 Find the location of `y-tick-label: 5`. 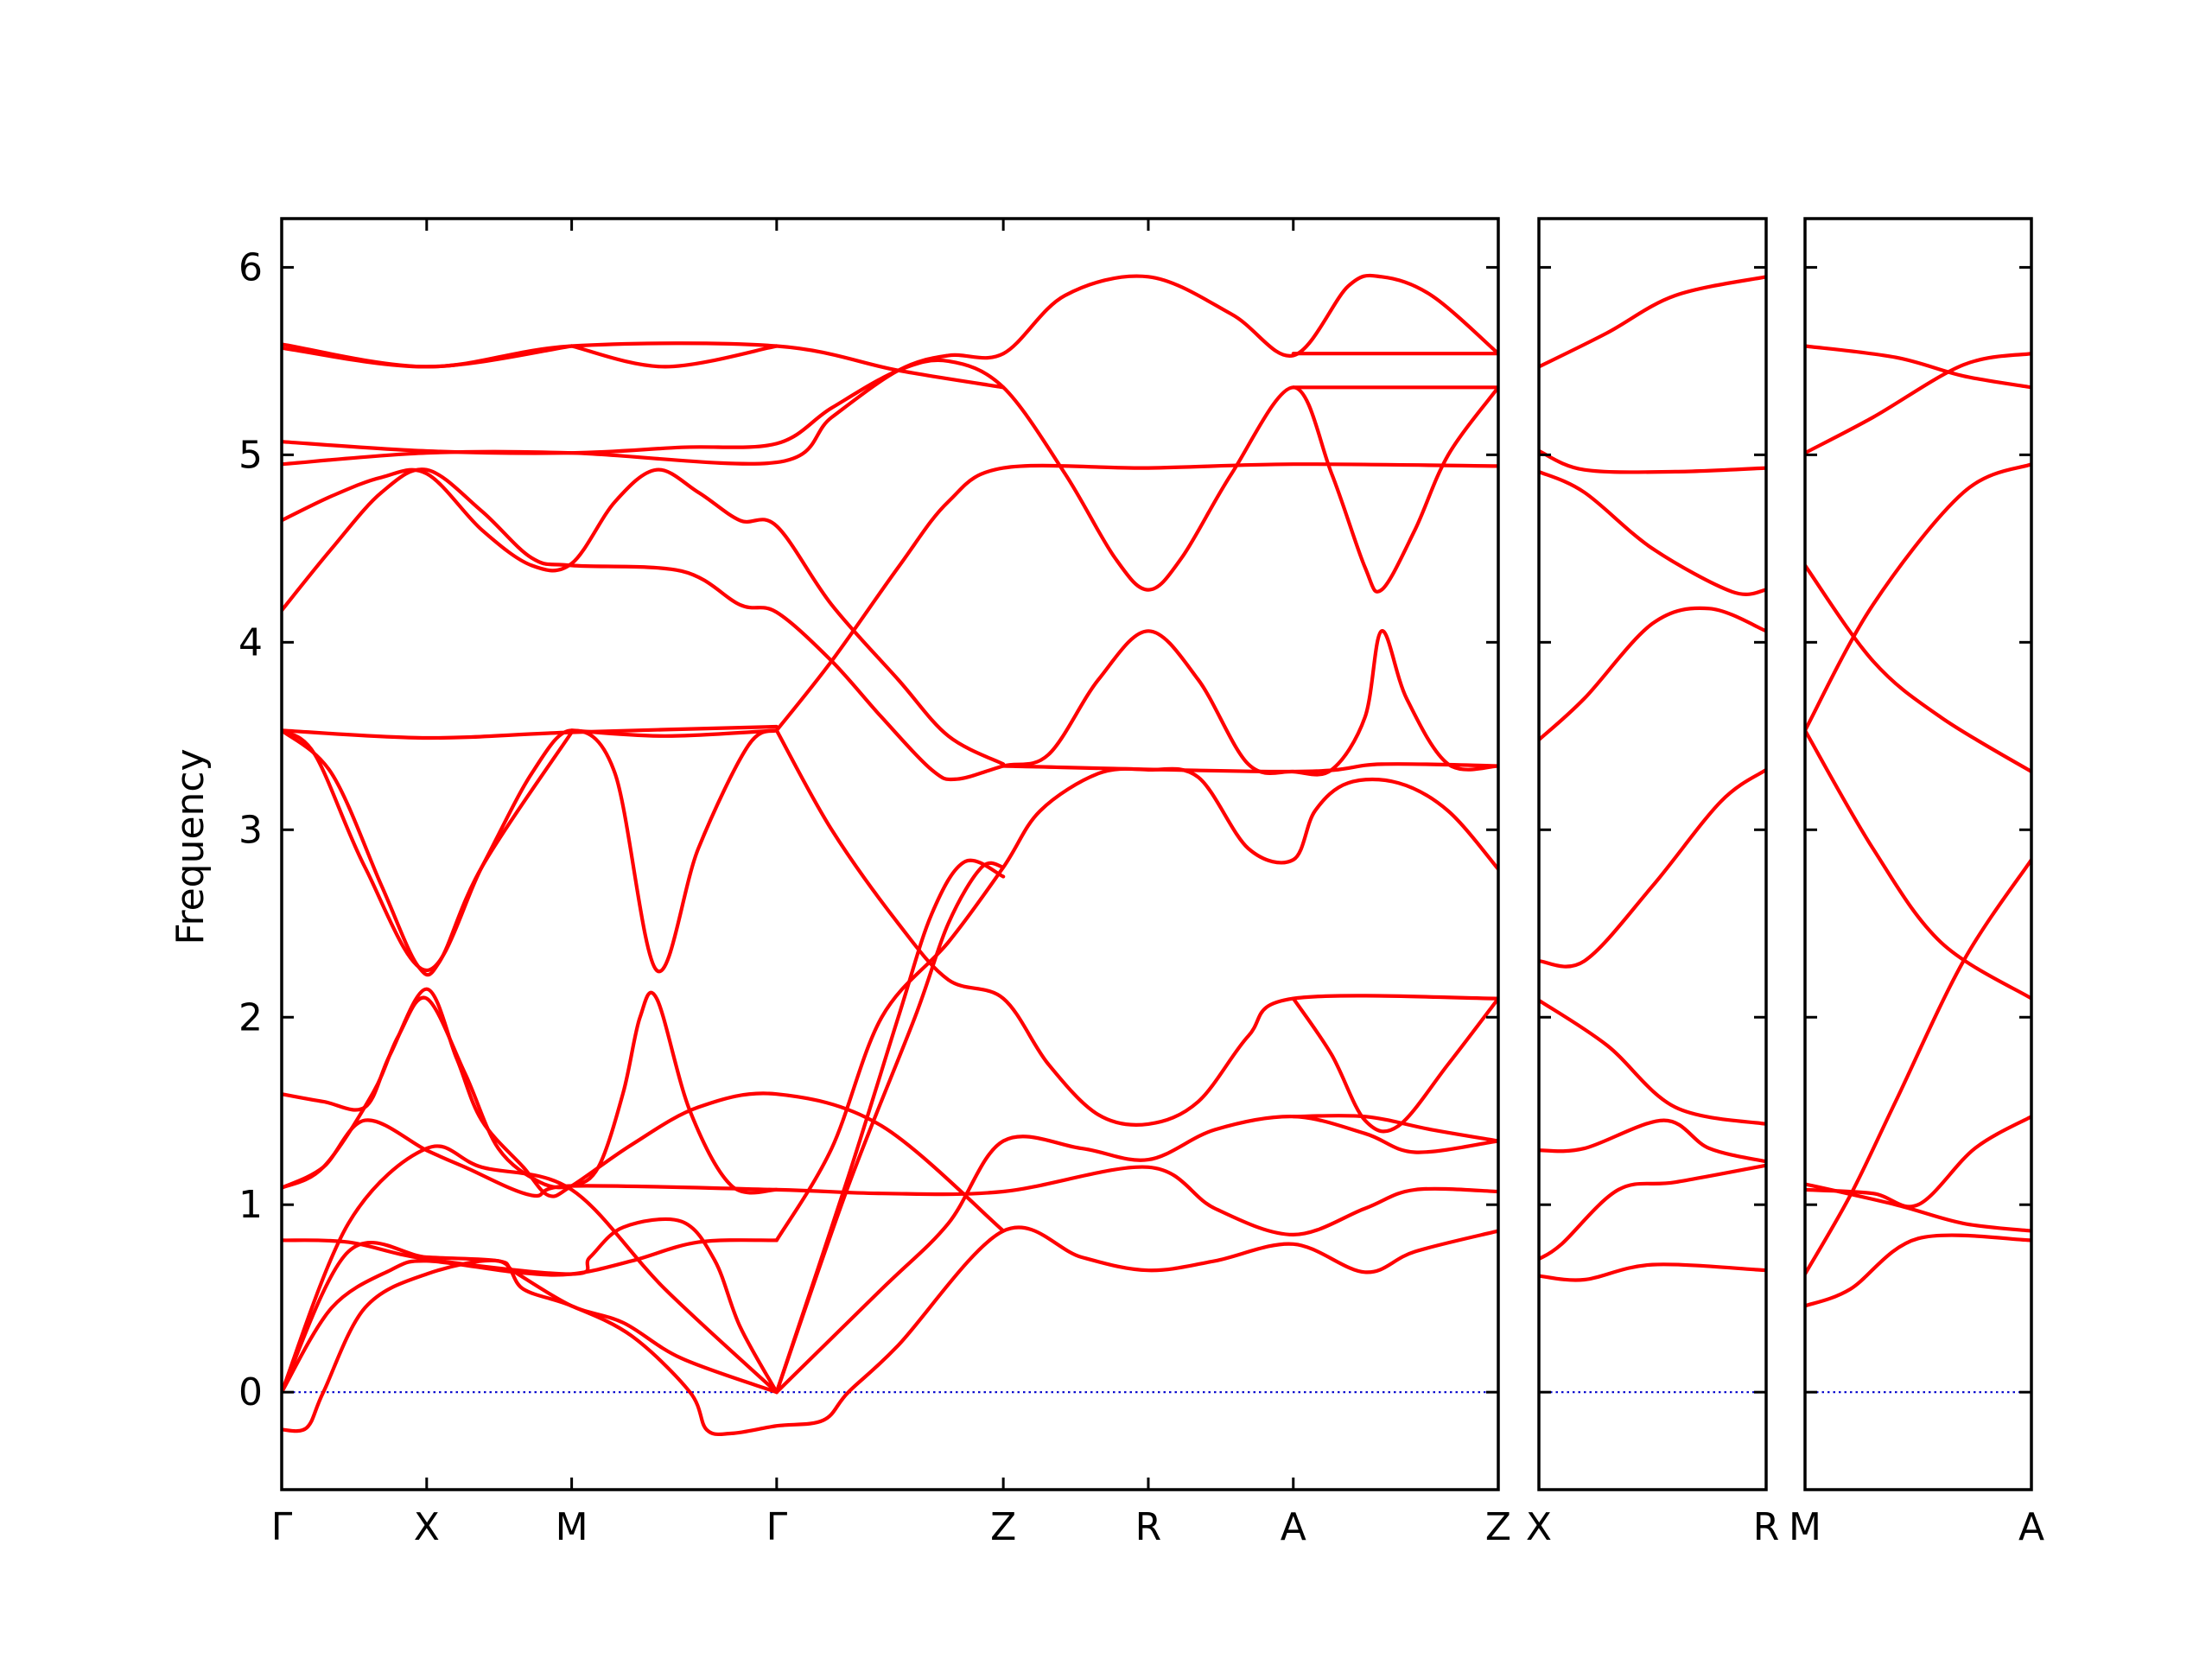

y-tick-label: 5 is located at coordinates (250, 455).